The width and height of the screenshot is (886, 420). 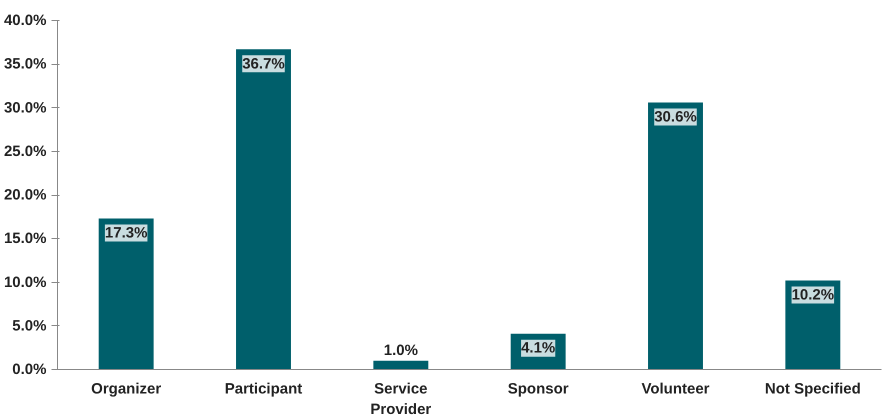 What do you see at coordinates (25, 107) in the screenshot?
I see `y-tick-label: 30.0%` at bounding box center [25, 107].